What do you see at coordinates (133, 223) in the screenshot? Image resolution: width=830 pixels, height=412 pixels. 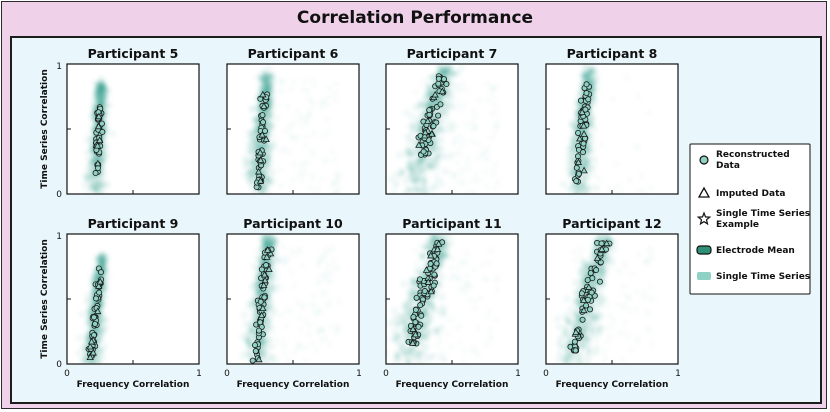 I see `subplot-title: Participant 9` at bounding box center [133, 223].